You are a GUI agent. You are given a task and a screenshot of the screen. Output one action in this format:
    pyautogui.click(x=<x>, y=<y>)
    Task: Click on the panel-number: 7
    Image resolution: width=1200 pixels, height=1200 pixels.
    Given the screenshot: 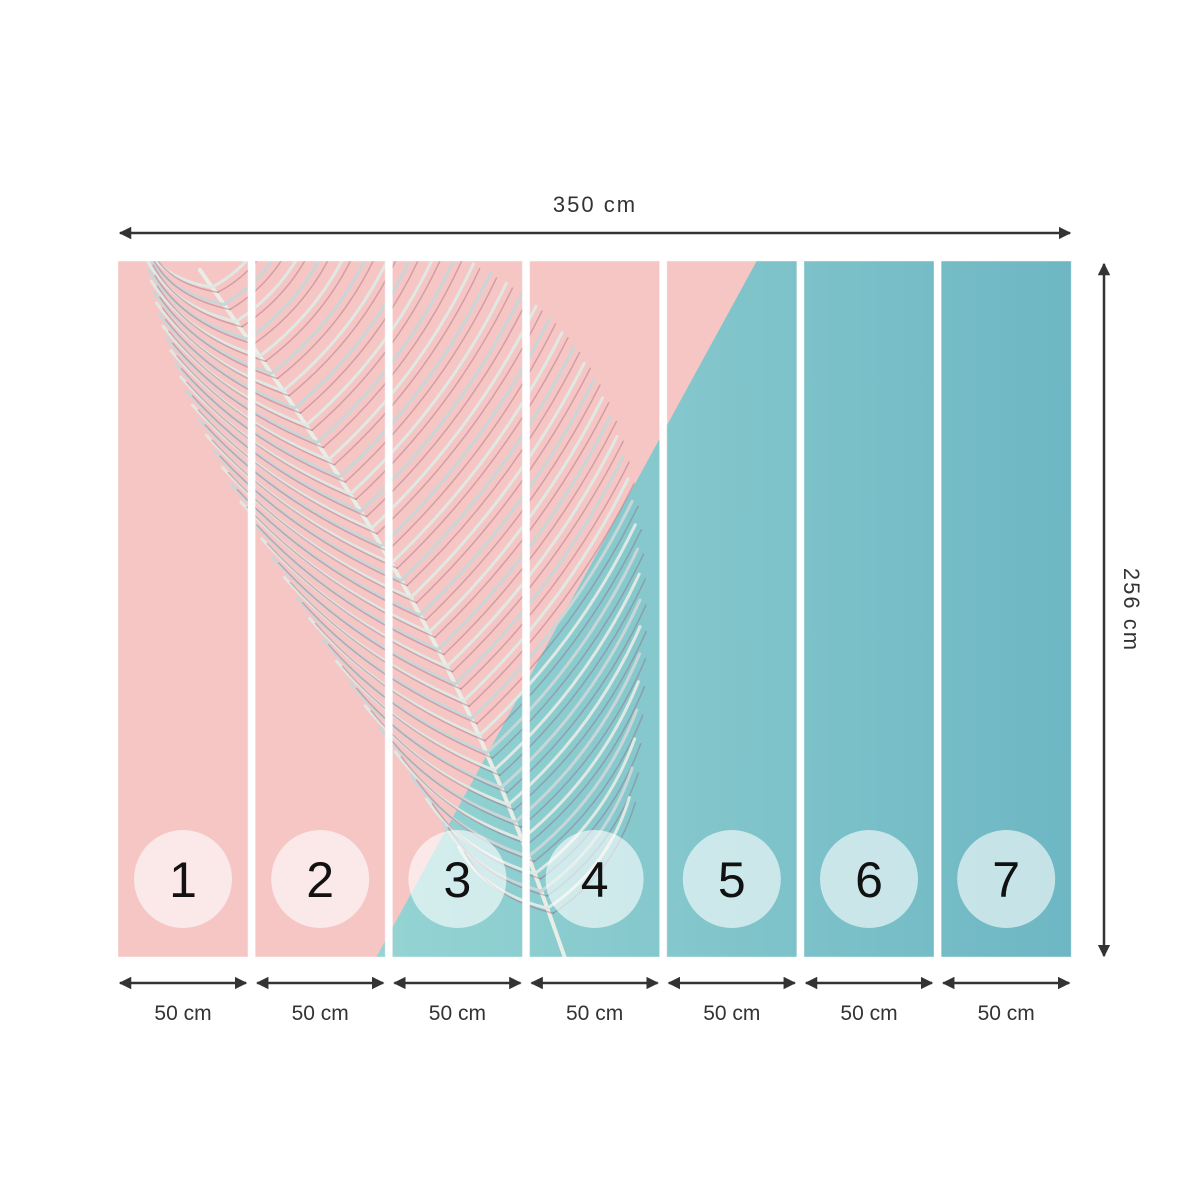 What is the action you would take?
    pyautogui.click(x=1006, y=880)
    